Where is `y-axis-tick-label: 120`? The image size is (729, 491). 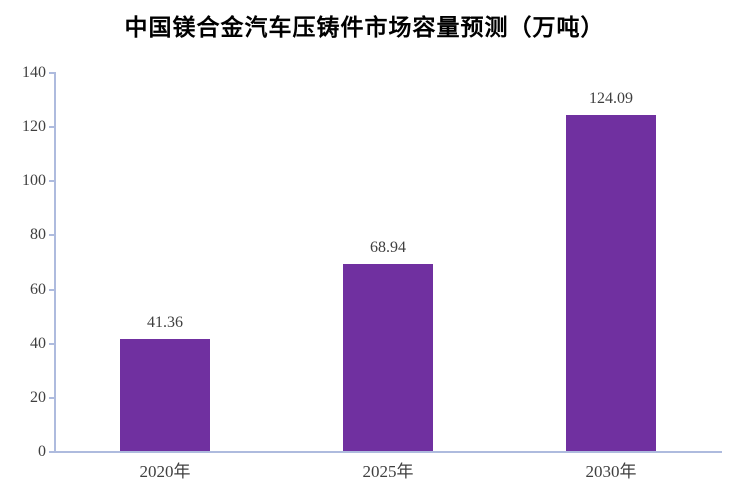
y-axis-tick-label: 120 is located at coordinates (34, 126).